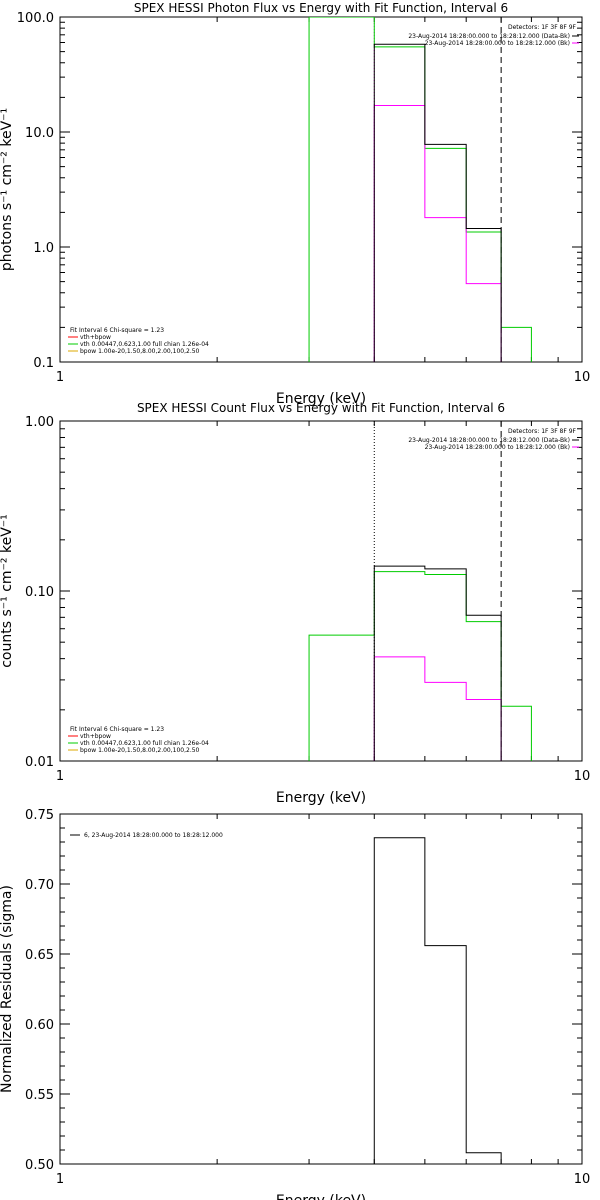  What do you see at coordinates (39, 133) in the screenshot?
I see `y-tick-label: 10.0` at bounding box center [39, 133].